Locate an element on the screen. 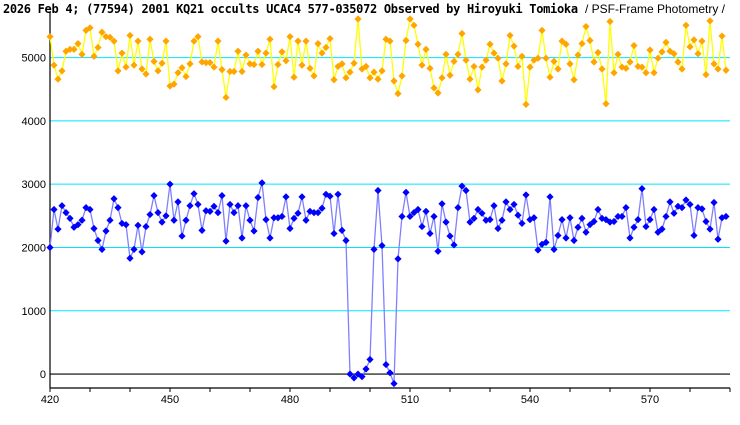 The width and height of the screenshot is (740, 425). x-tick-label: 540 is located at coordinates (530, 400).